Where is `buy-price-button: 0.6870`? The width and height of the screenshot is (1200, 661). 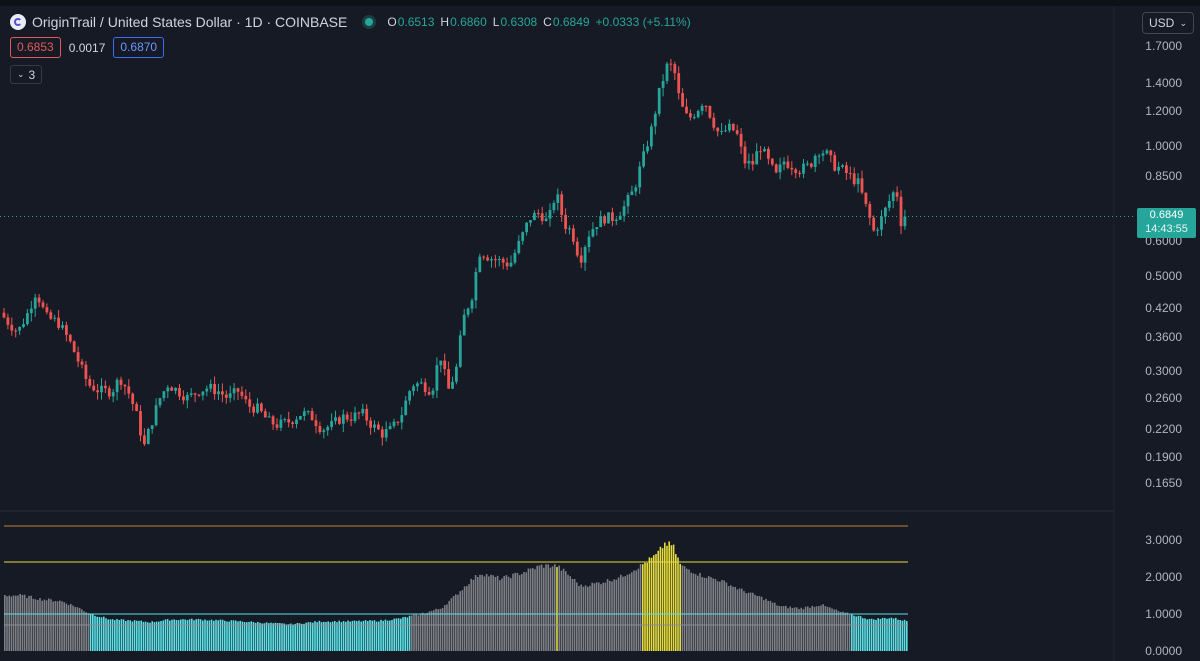 buy-price-button: 0.6870 is located at coordinates (139, 47).